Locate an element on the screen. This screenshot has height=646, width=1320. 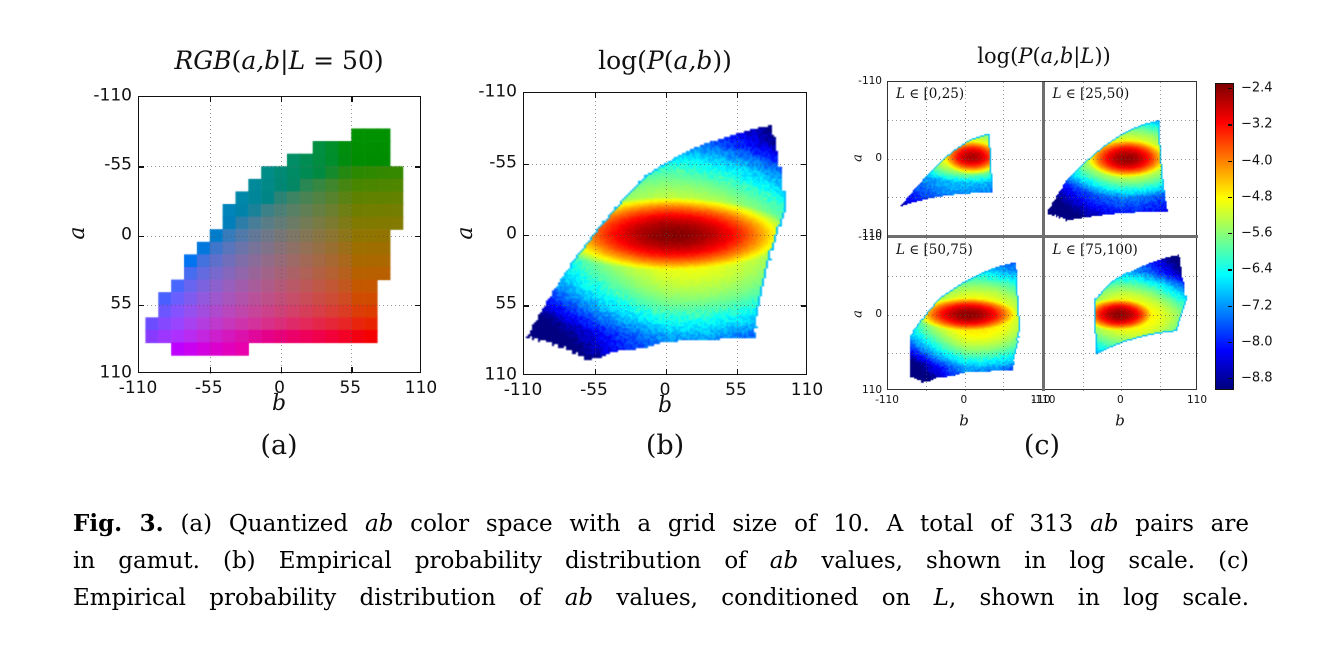
text-segment: RGB is located at coordinates (203, 60).